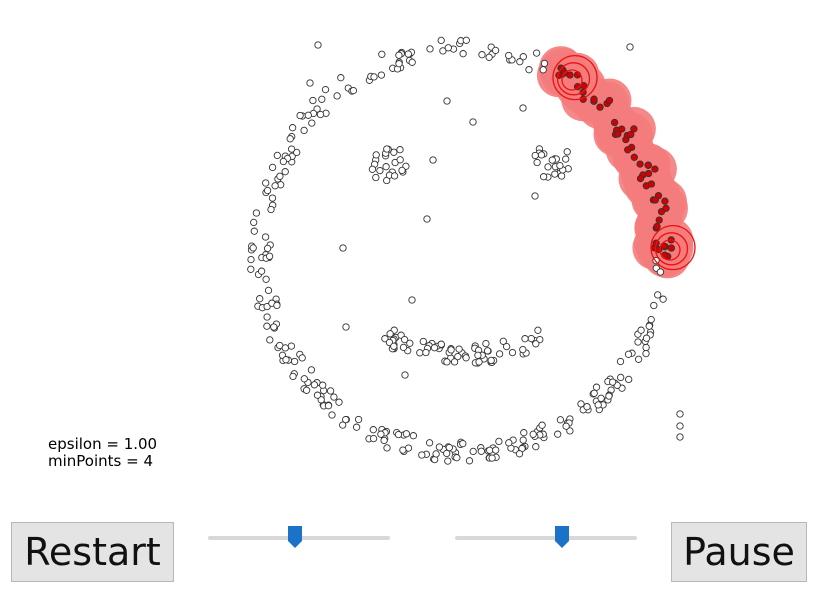 This screenshot has width=833, height=601. Describe the element at coordinates (562, 537) in the screenshot. I see `minpoints-slider-thumb` at that location.